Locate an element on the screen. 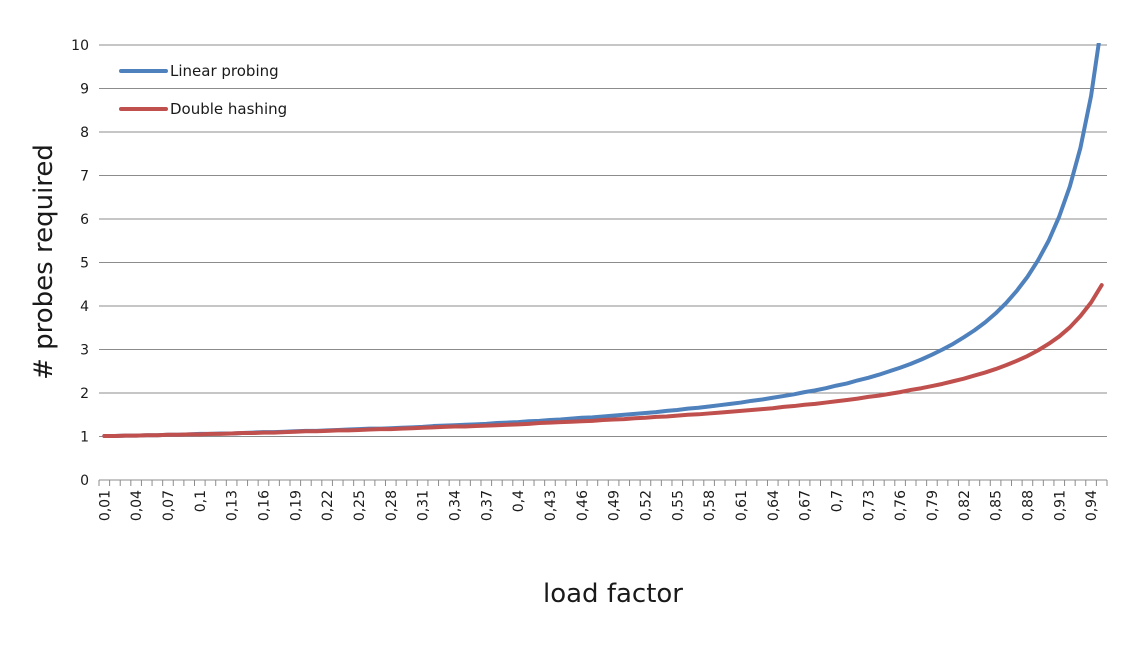 The height and width of the screenshot is (664, 1142). x-tick-label: 0,85 is located at coordinates (997, 505).